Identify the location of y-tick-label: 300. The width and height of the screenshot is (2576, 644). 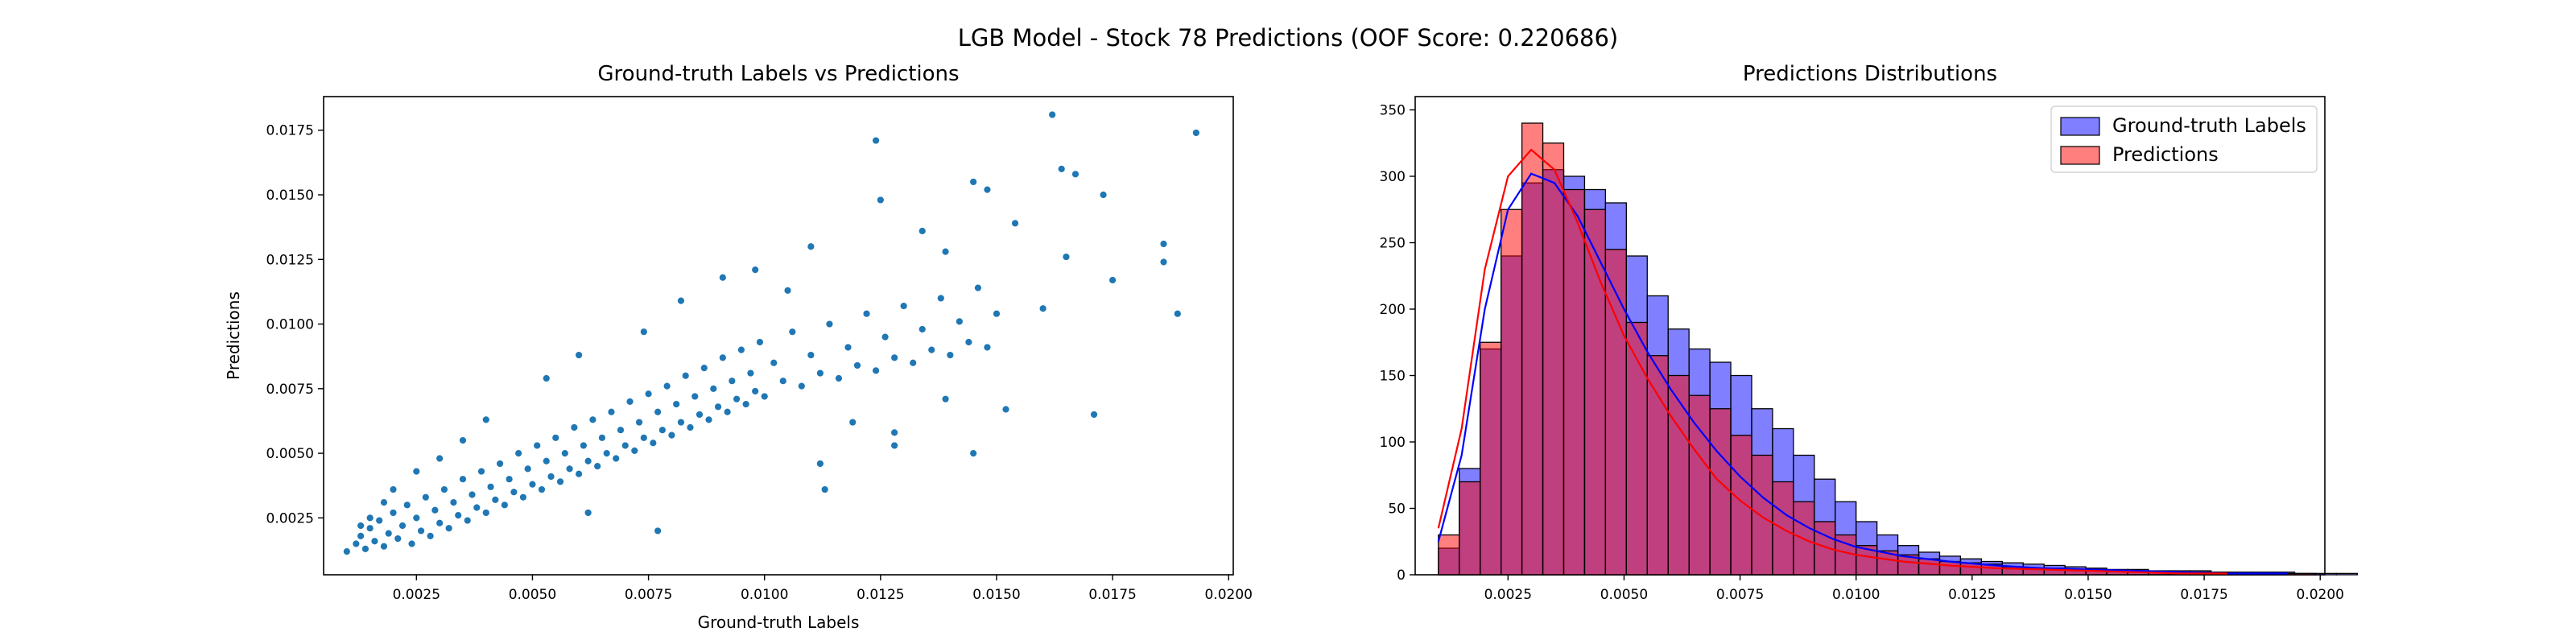
(1393, 177).